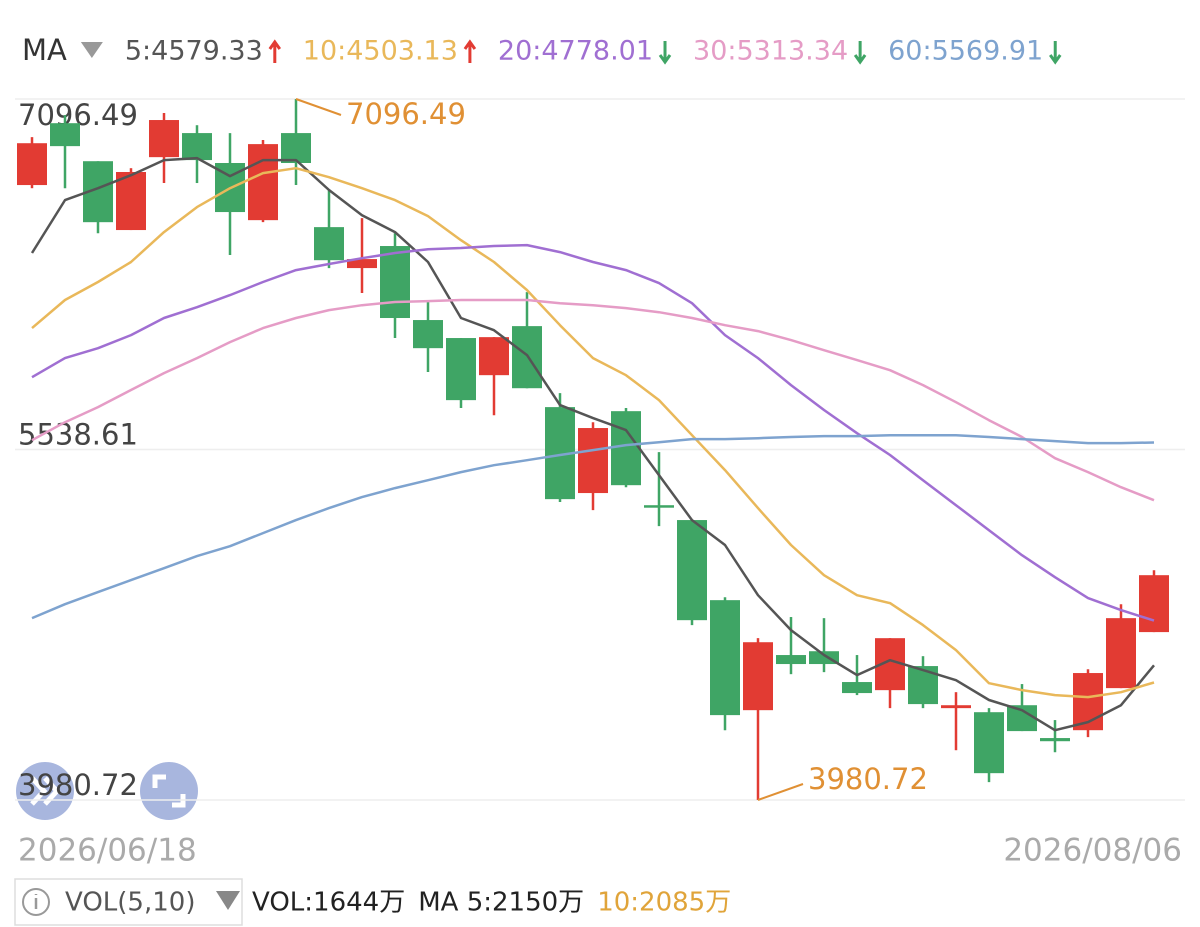 The height and width of the screenshot is (927, 1200). I want to click on fullscreen-button, so click(169, 791).